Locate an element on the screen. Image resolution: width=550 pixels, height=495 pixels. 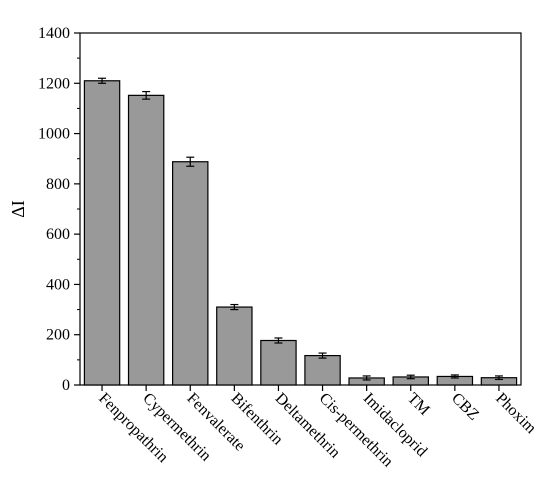
y-tick-label: 200 is located at coordinates (58, 335).